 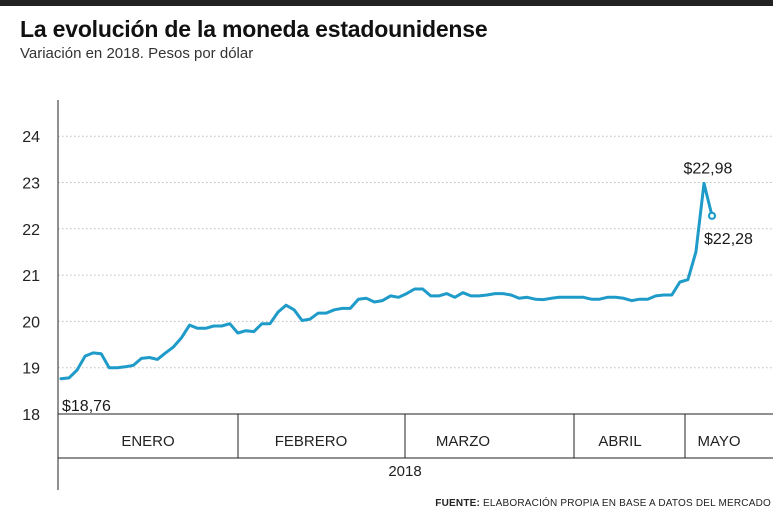 What do you see at coordinates (31, 230) in the screenshot?
I see `y-tick-label: 22` at bounding box center [31, 230].